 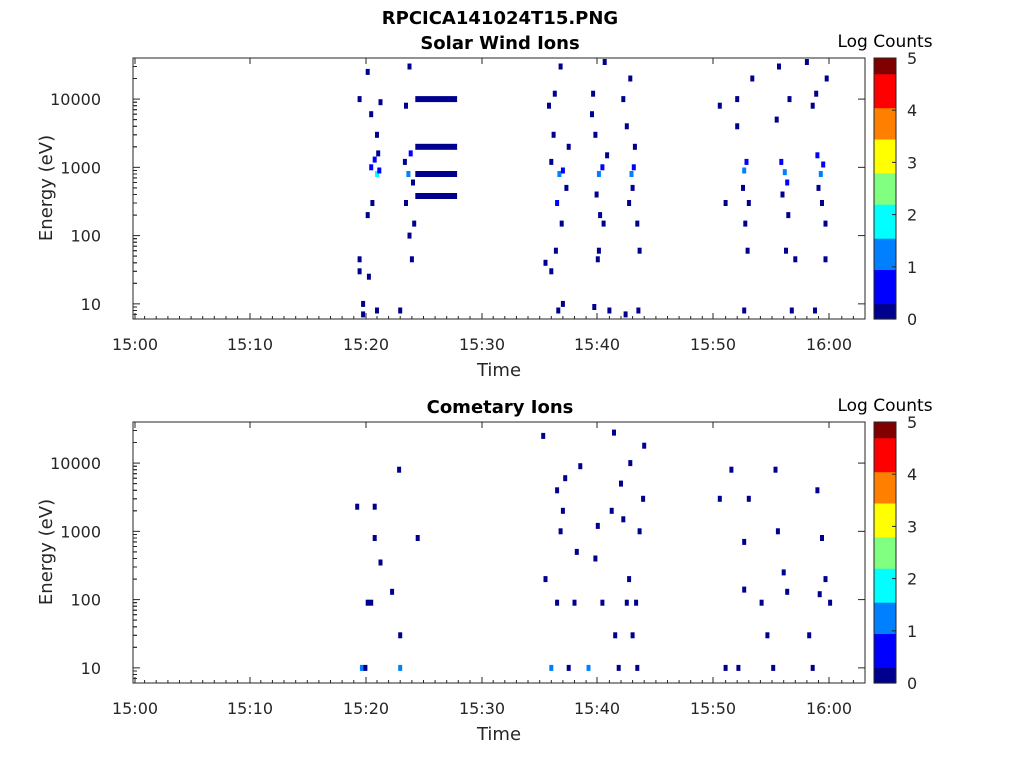 I want to click on x-tick-label: 15:30, so click(x=482, y=708).